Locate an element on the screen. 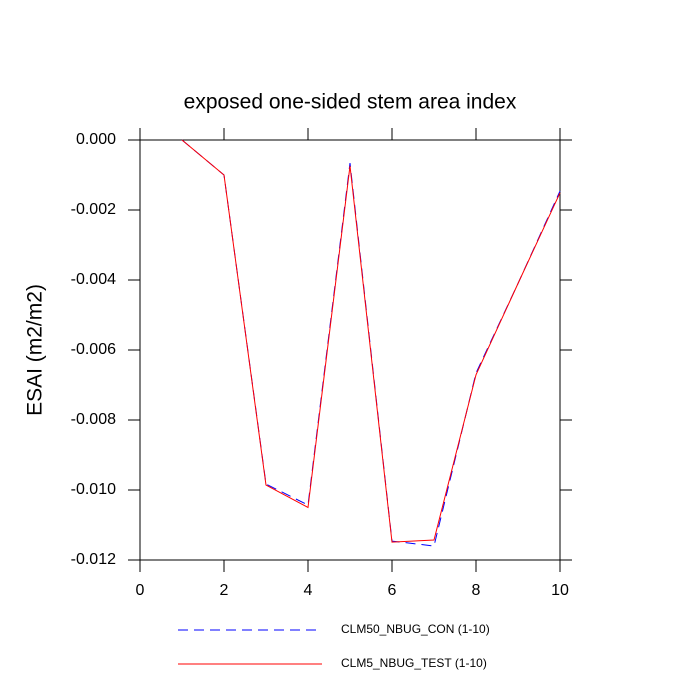 The width and height of the screenshot is (700, 700). x-tick-label: 0 is located at coordinates (140, 590).